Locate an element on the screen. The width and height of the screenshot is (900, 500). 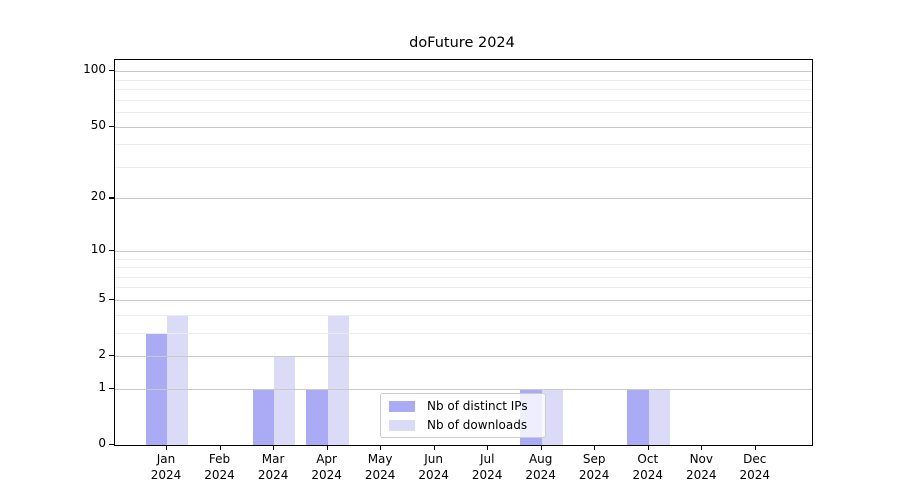
x-tick-label: Jan 2024 is located at coordinates (166, 467).